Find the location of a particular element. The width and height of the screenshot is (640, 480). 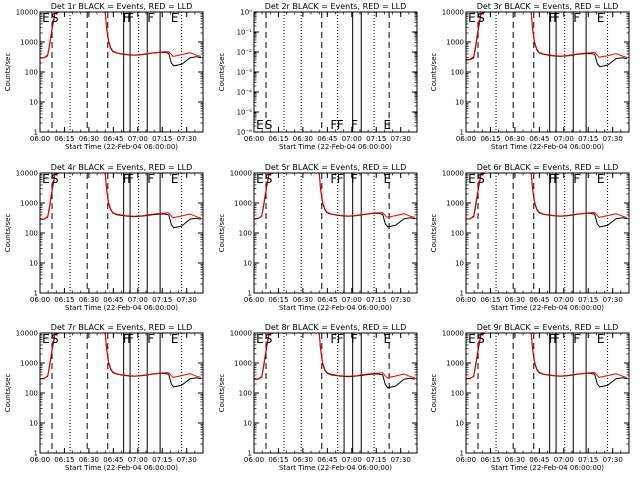

panel-title: Det 6r BLACK = Events, RED = LLD is located at coordinates (548, 167).